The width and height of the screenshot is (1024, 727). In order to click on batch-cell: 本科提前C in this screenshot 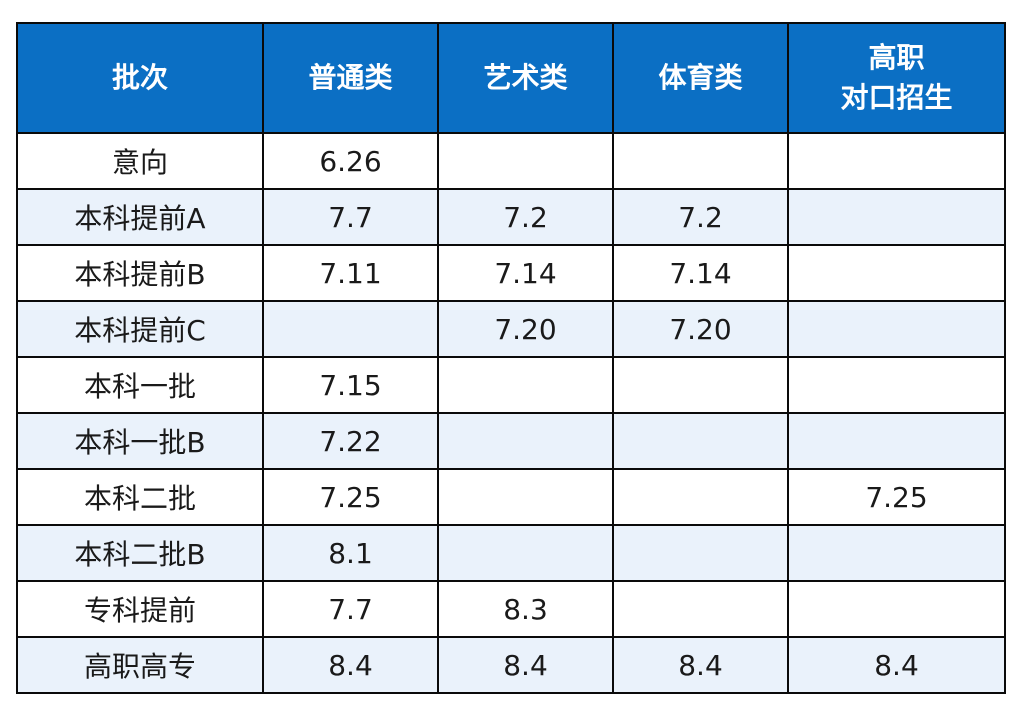, I will do `click(140, 329)`.